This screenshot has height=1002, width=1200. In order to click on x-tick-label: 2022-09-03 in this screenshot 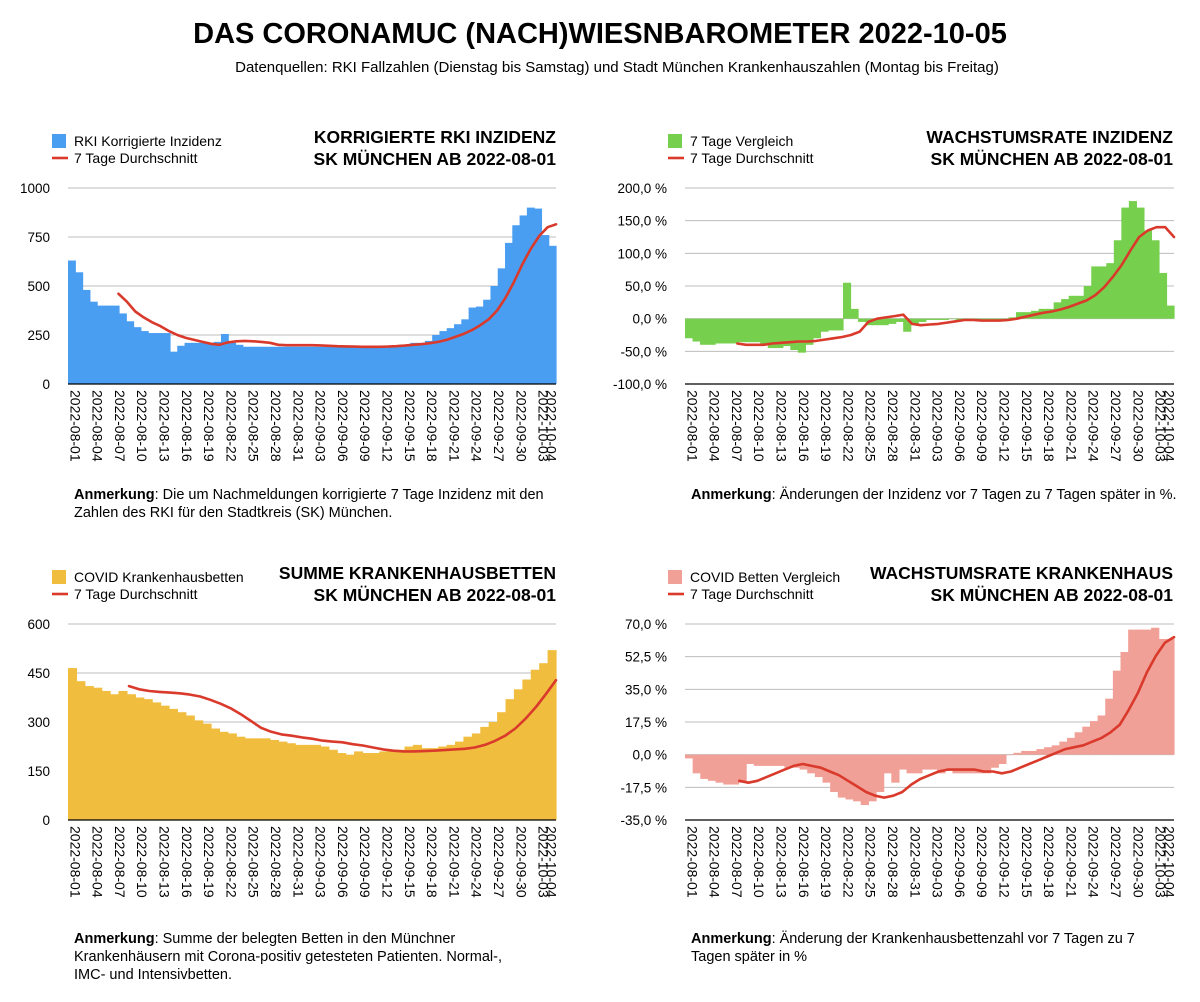, I will do `click(321, 426)`.